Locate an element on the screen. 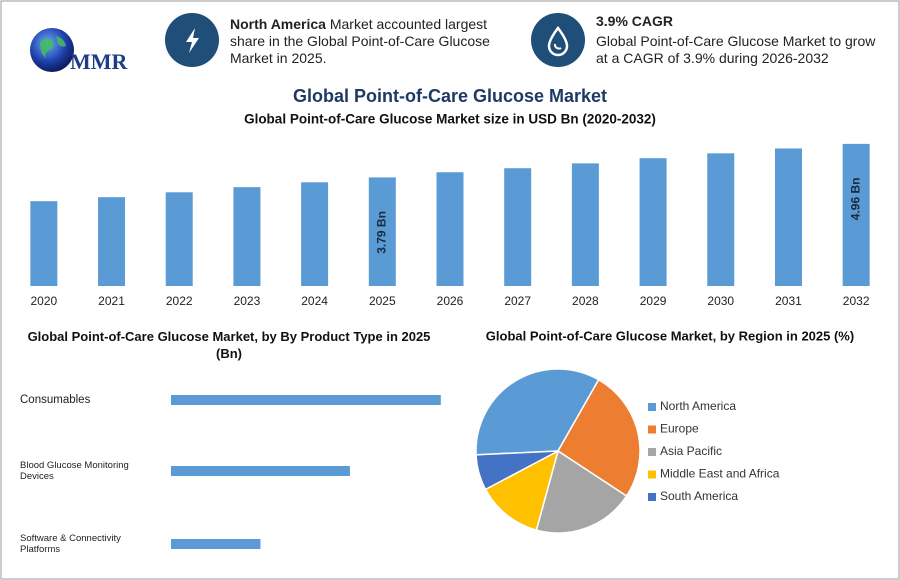 Image resolution: width=900 pixels, height=580 pixels. callout-icon is located at coordinates (558, 40).